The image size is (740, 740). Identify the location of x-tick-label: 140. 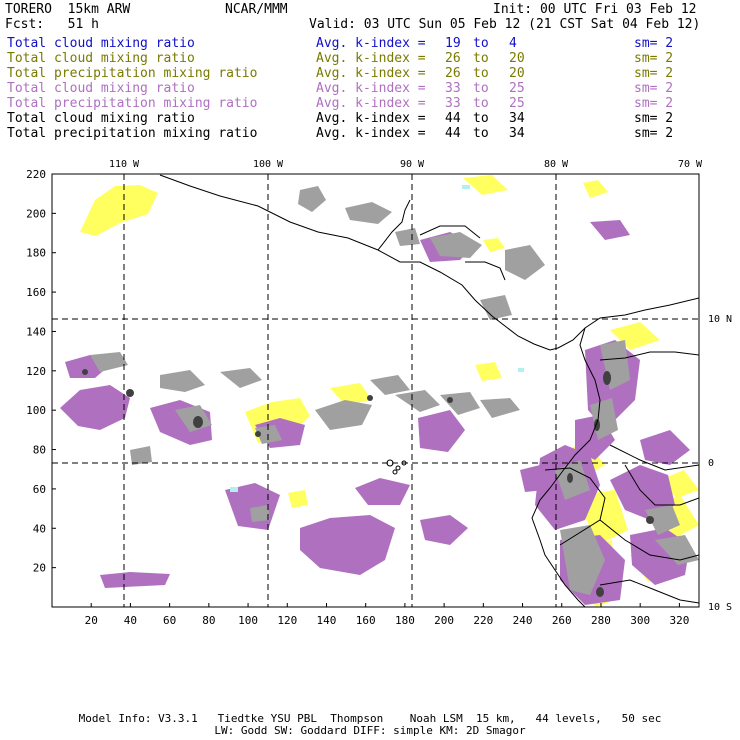
(327, 620).